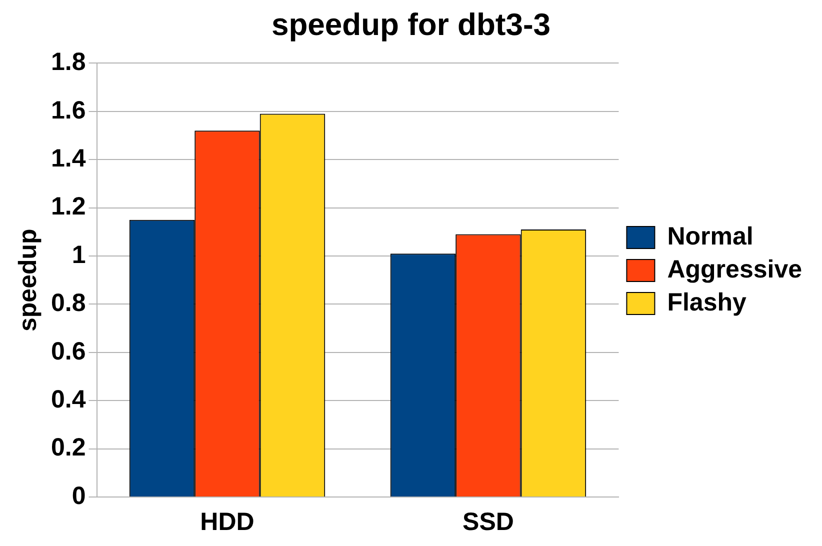 The image size is (822, 546). Describe the element at coordinates (68, 206) in the screenshot. I see `y-tick-label: 1.2` at that location.